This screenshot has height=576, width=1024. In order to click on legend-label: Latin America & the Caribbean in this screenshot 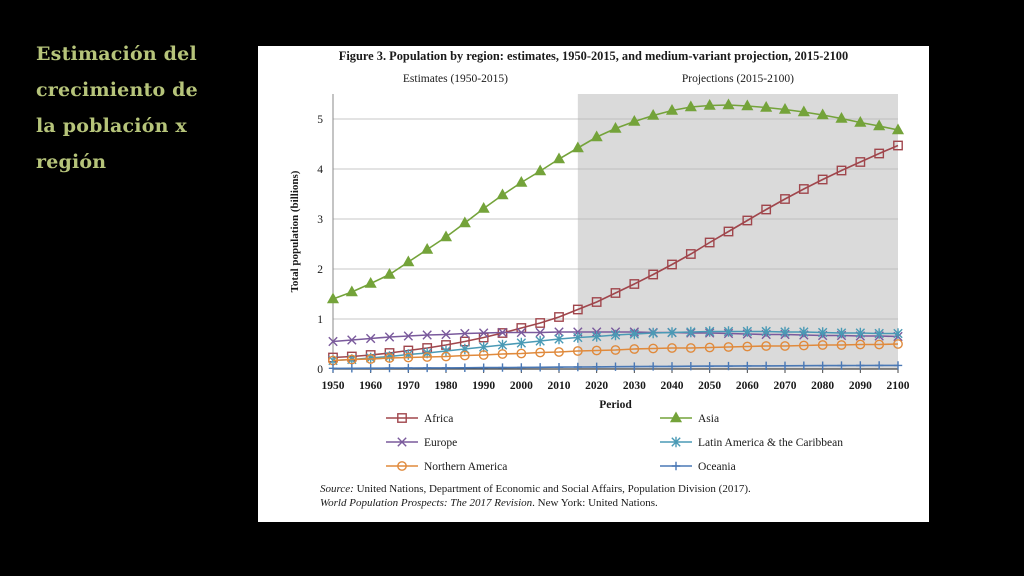, I will do `click(770, 443)`.